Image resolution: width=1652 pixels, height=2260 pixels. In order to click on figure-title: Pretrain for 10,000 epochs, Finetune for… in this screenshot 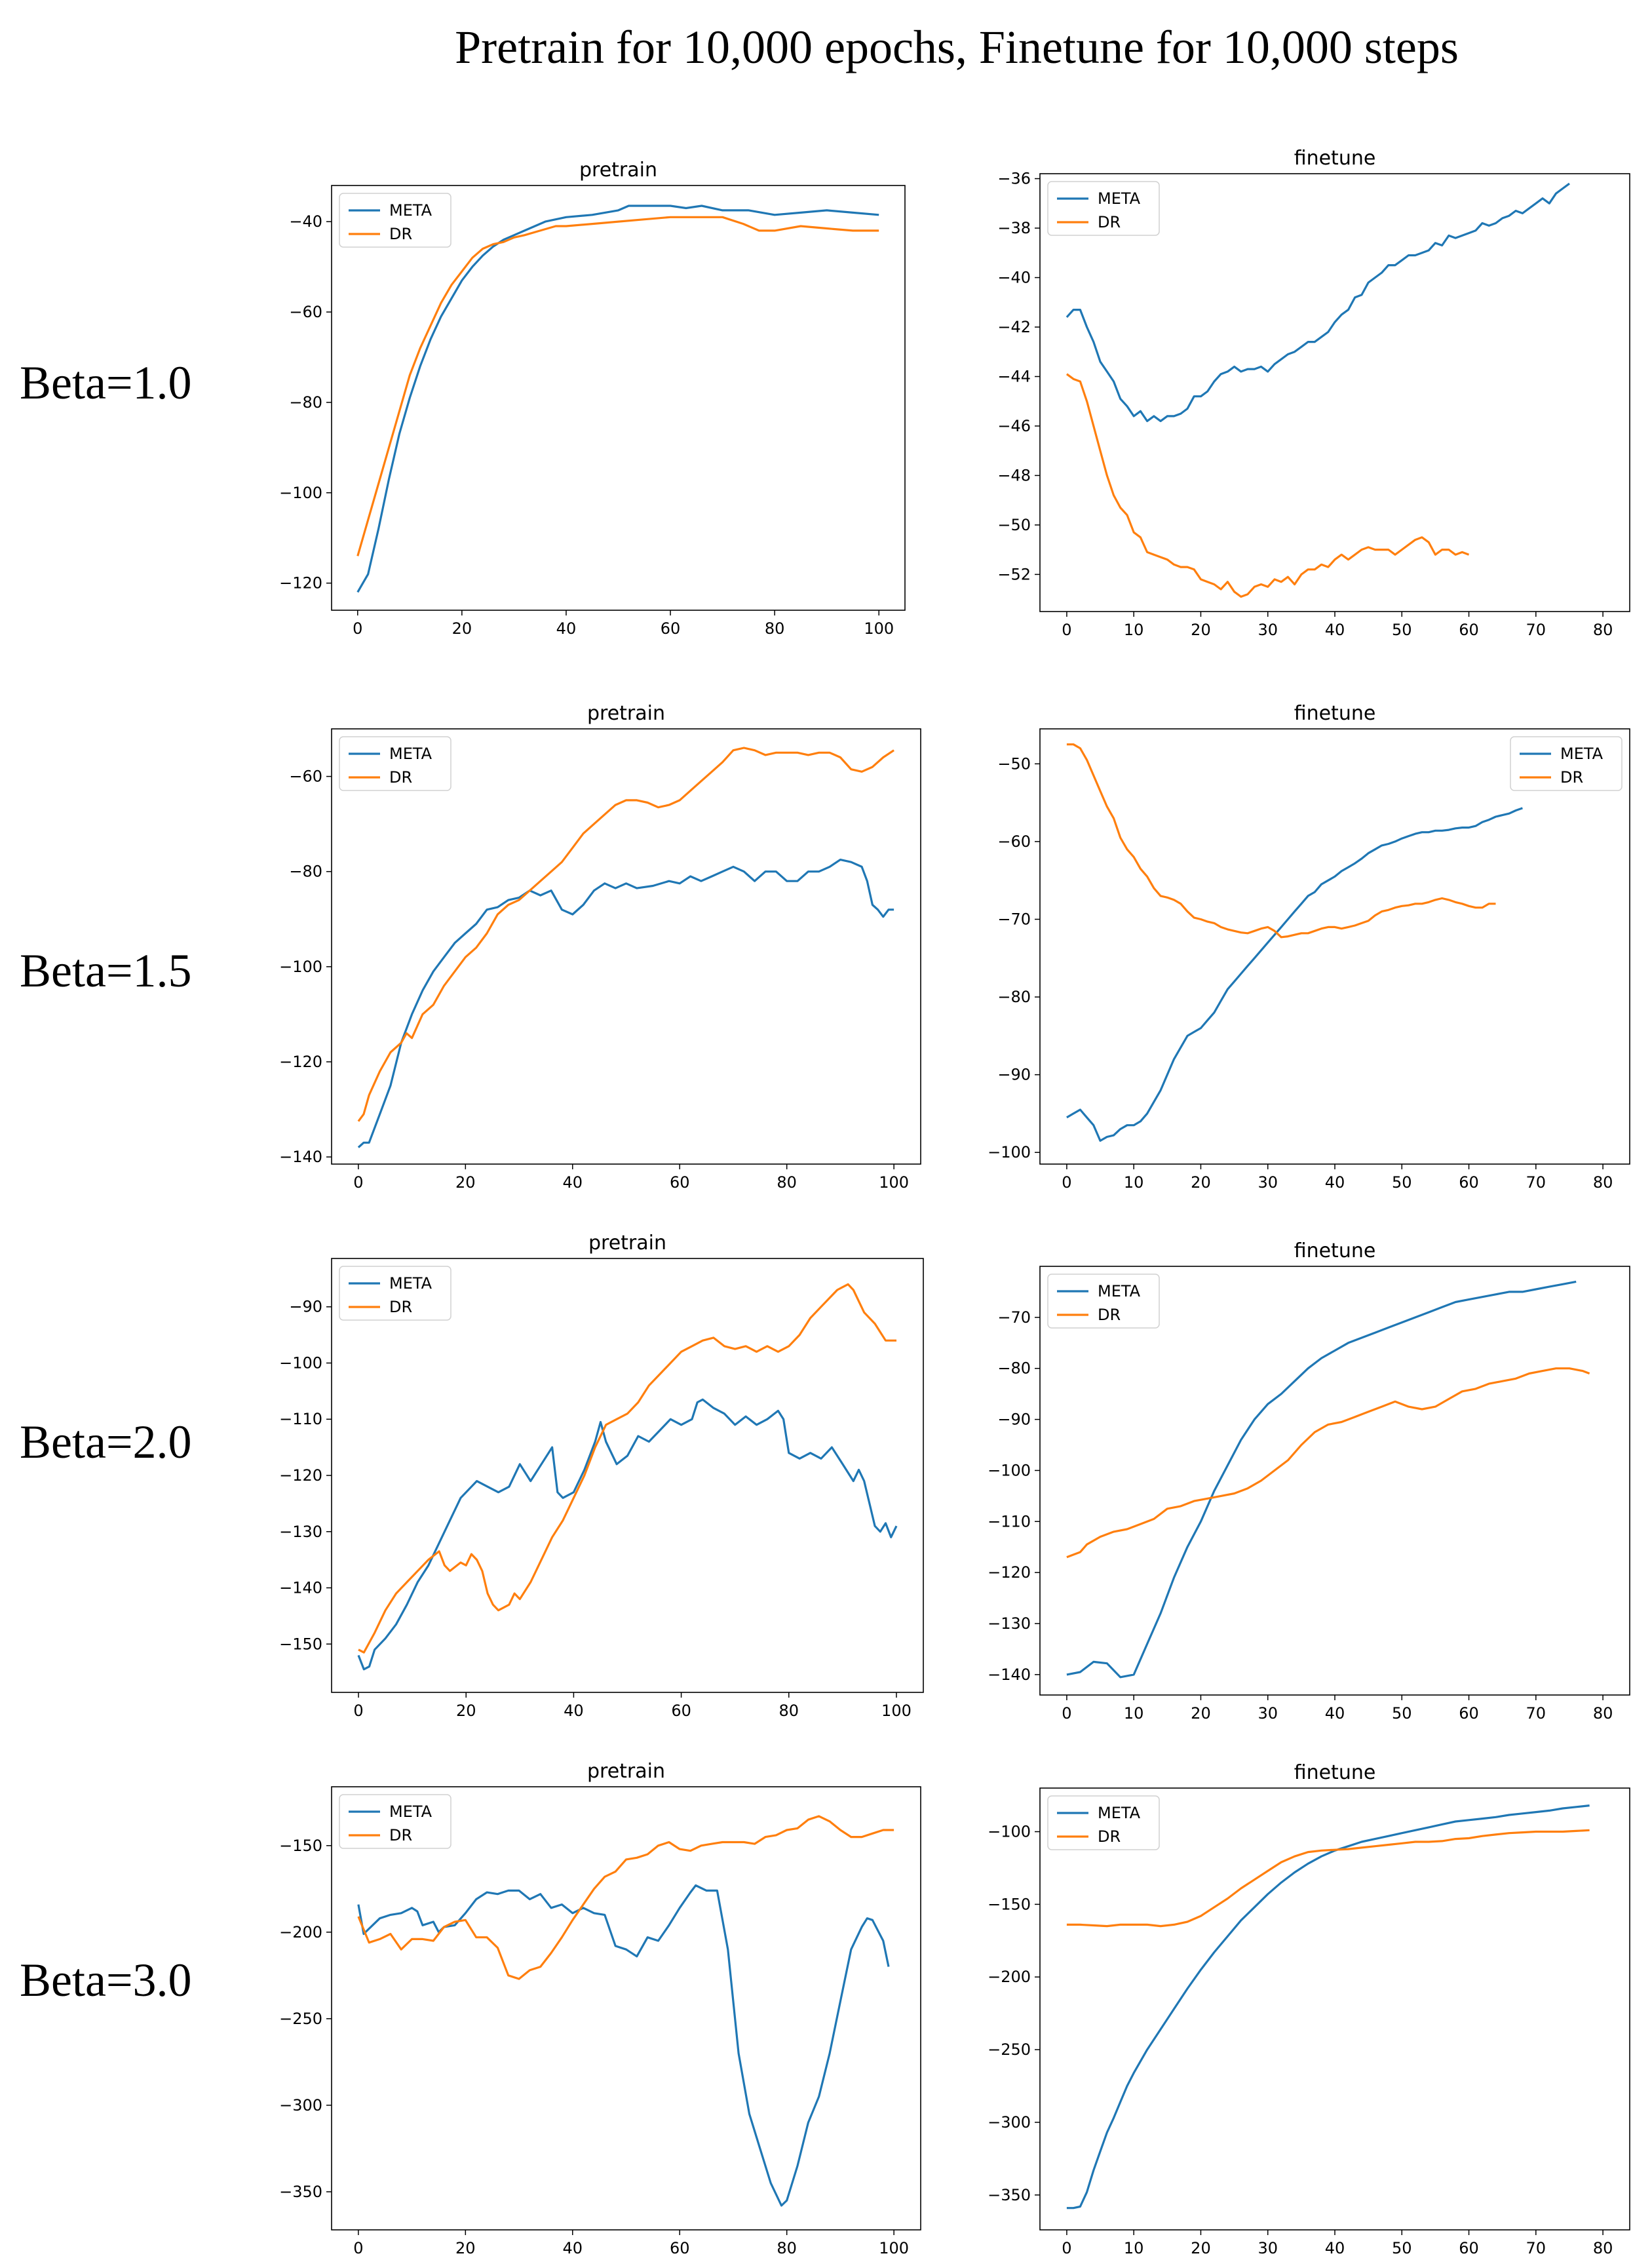, I will do `click(957, 47)`.